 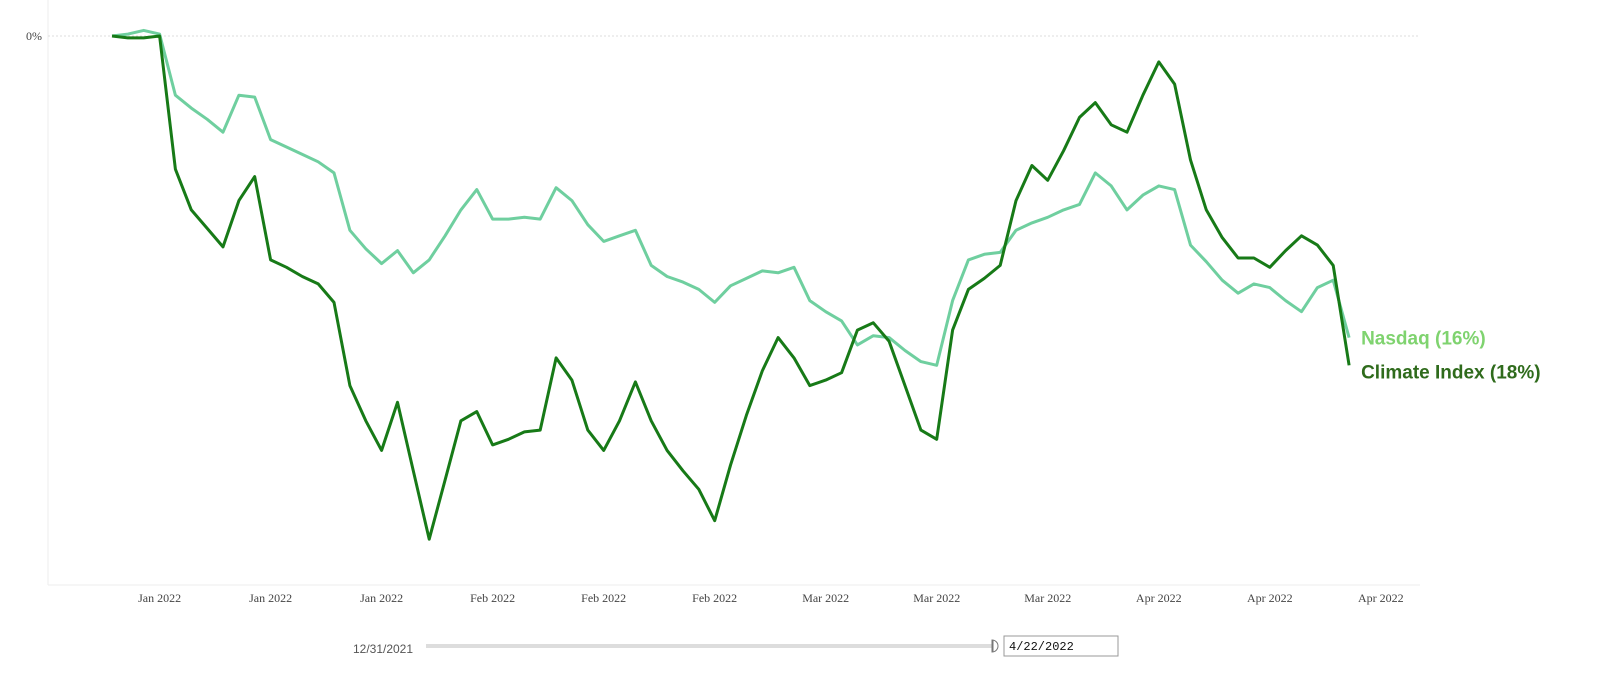 I want to click on end-date-input, so click(x=1061, y=646).